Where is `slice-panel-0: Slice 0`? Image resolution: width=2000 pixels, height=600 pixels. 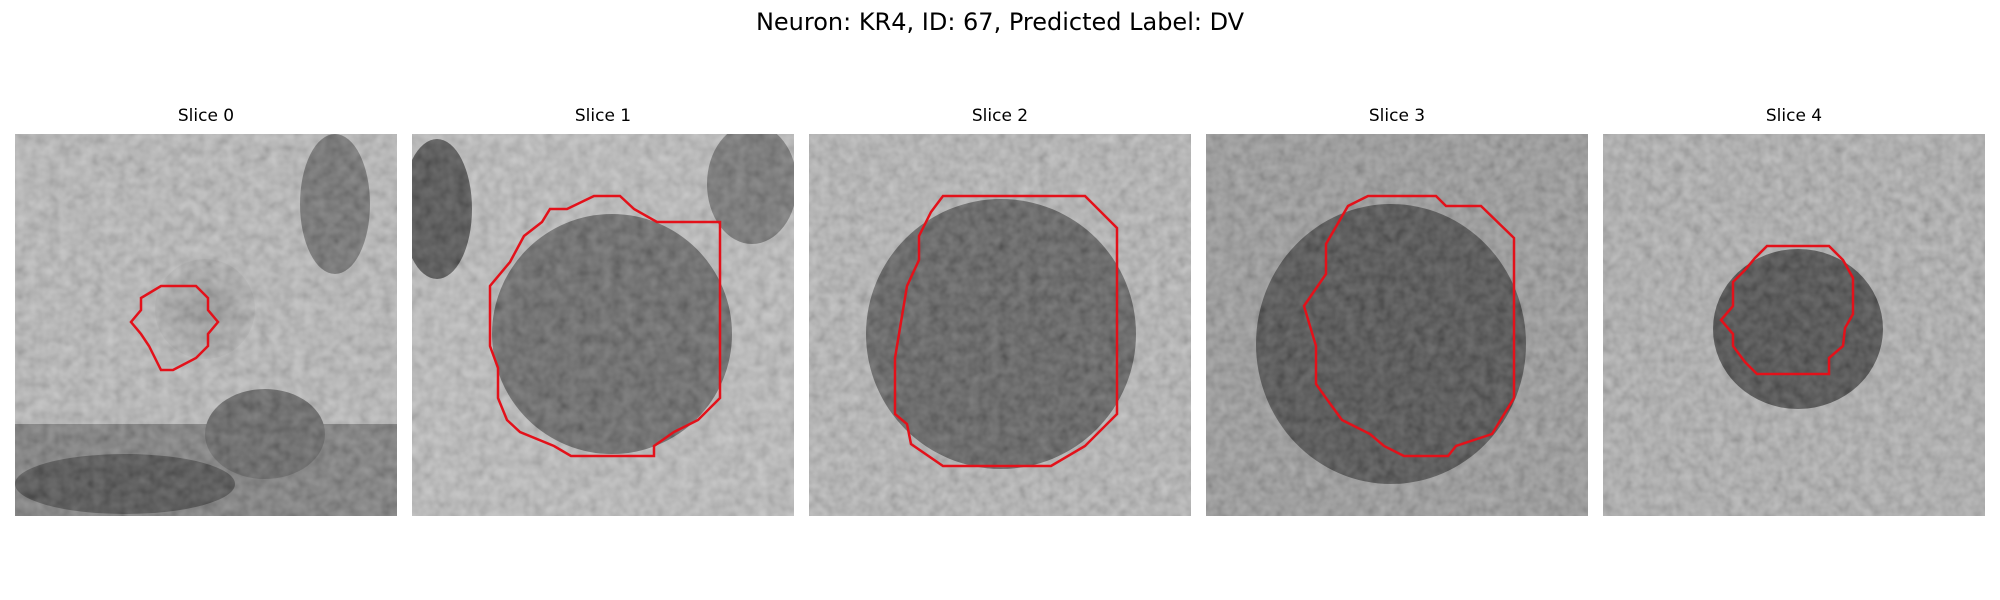 slice-panel-0: Slice 0 is located at coordinates (206, 314).